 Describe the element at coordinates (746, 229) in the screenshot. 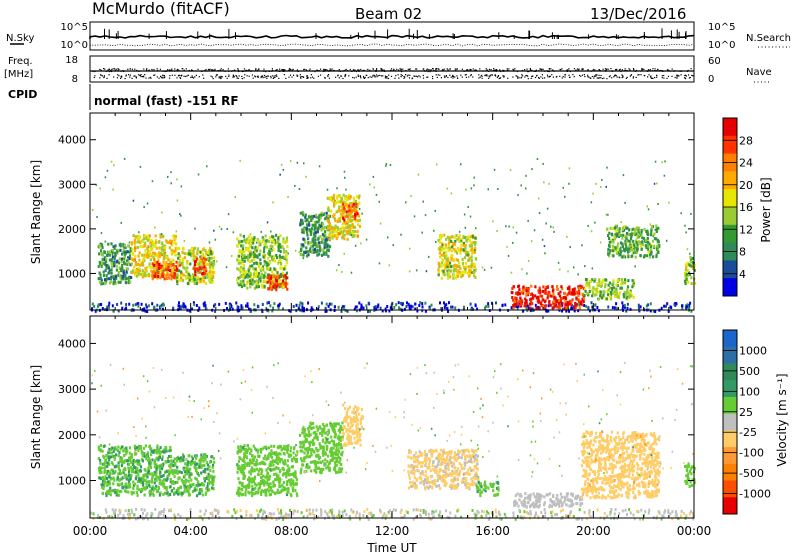

I see `colorbar-tick-label: 12` at that location.